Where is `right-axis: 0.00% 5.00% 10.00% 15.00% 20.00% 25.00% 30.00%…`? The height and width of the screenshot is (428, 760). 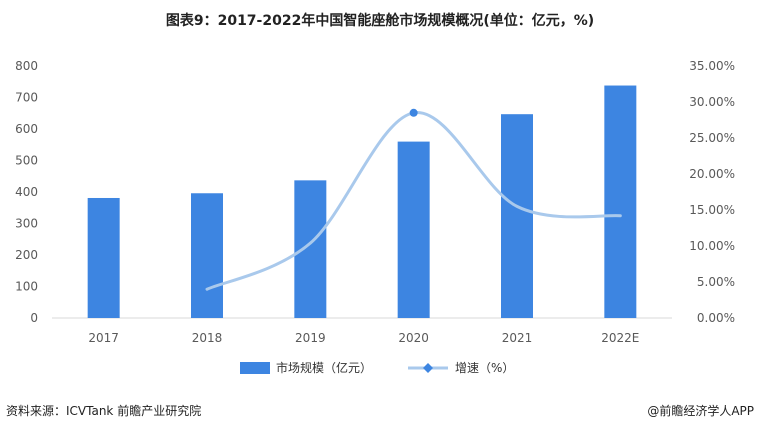 right-axis: 0.00% 5.00% 10.00% 15.00% 20.00% 25.00% 30.00%… is located at coordinates (712, 192).